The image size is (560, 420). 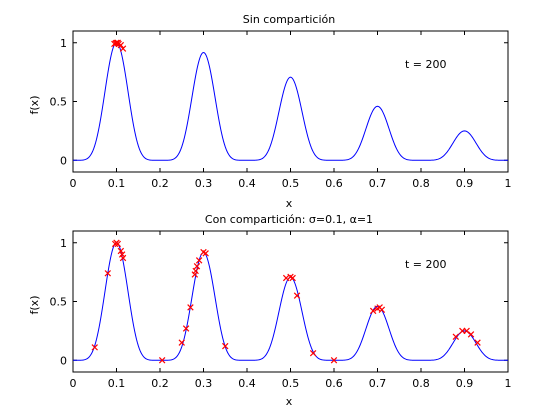 I want to click on chart-bottom-title-text: Con compartición: σ=0.1, α=1, so click(x=289, y=219).